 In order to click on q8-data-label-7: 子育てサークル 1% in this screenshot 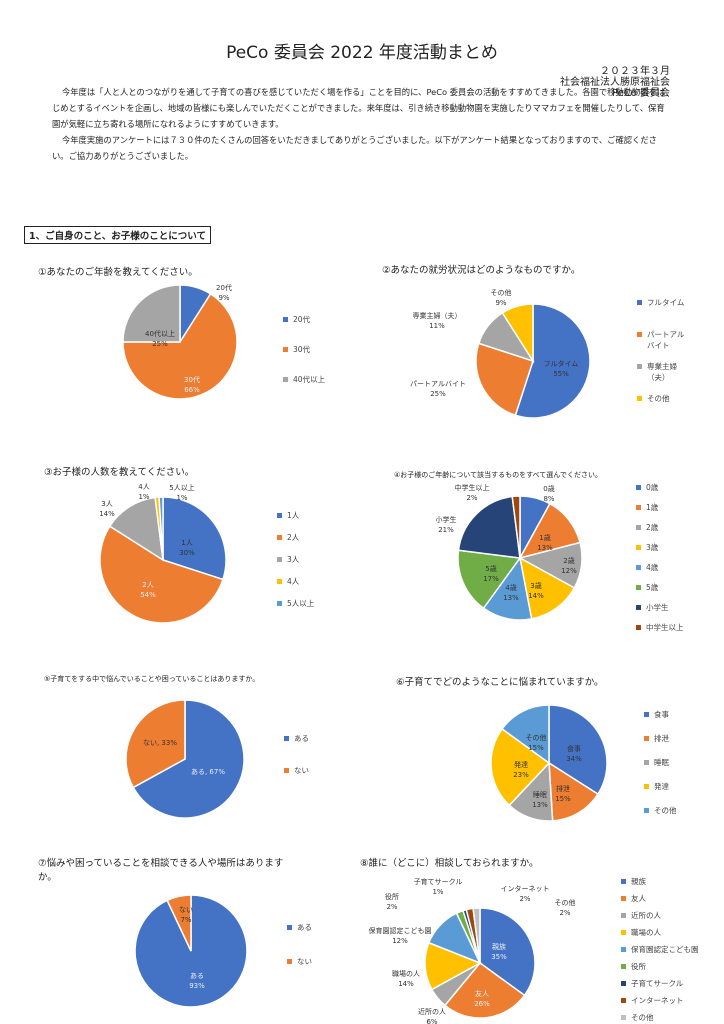, I will do `click(438, 886)`.